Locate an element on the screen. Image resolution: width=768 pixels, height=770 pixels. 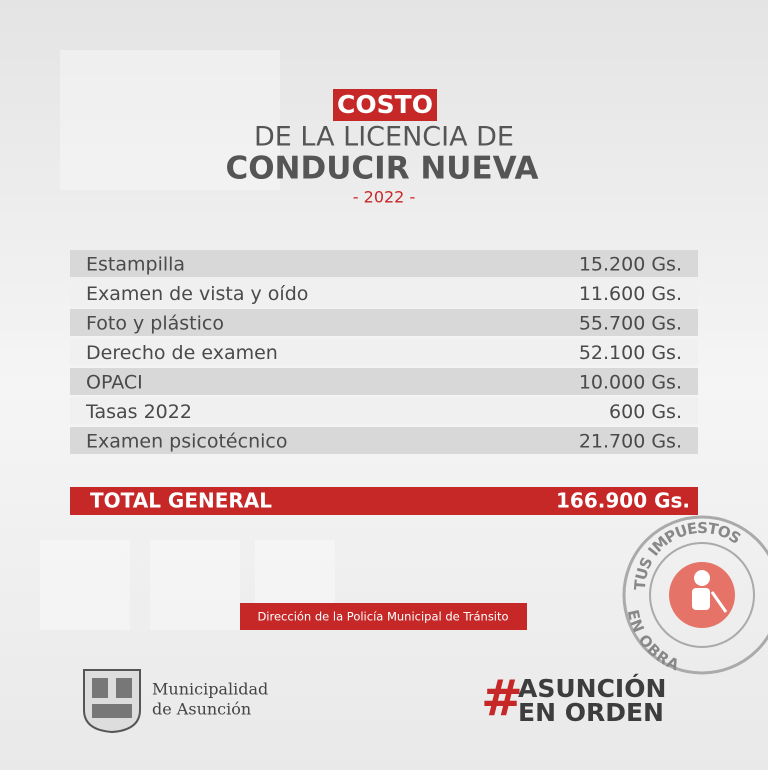
row-label: Examen psicotécnico is located at coordinates (186, 442).